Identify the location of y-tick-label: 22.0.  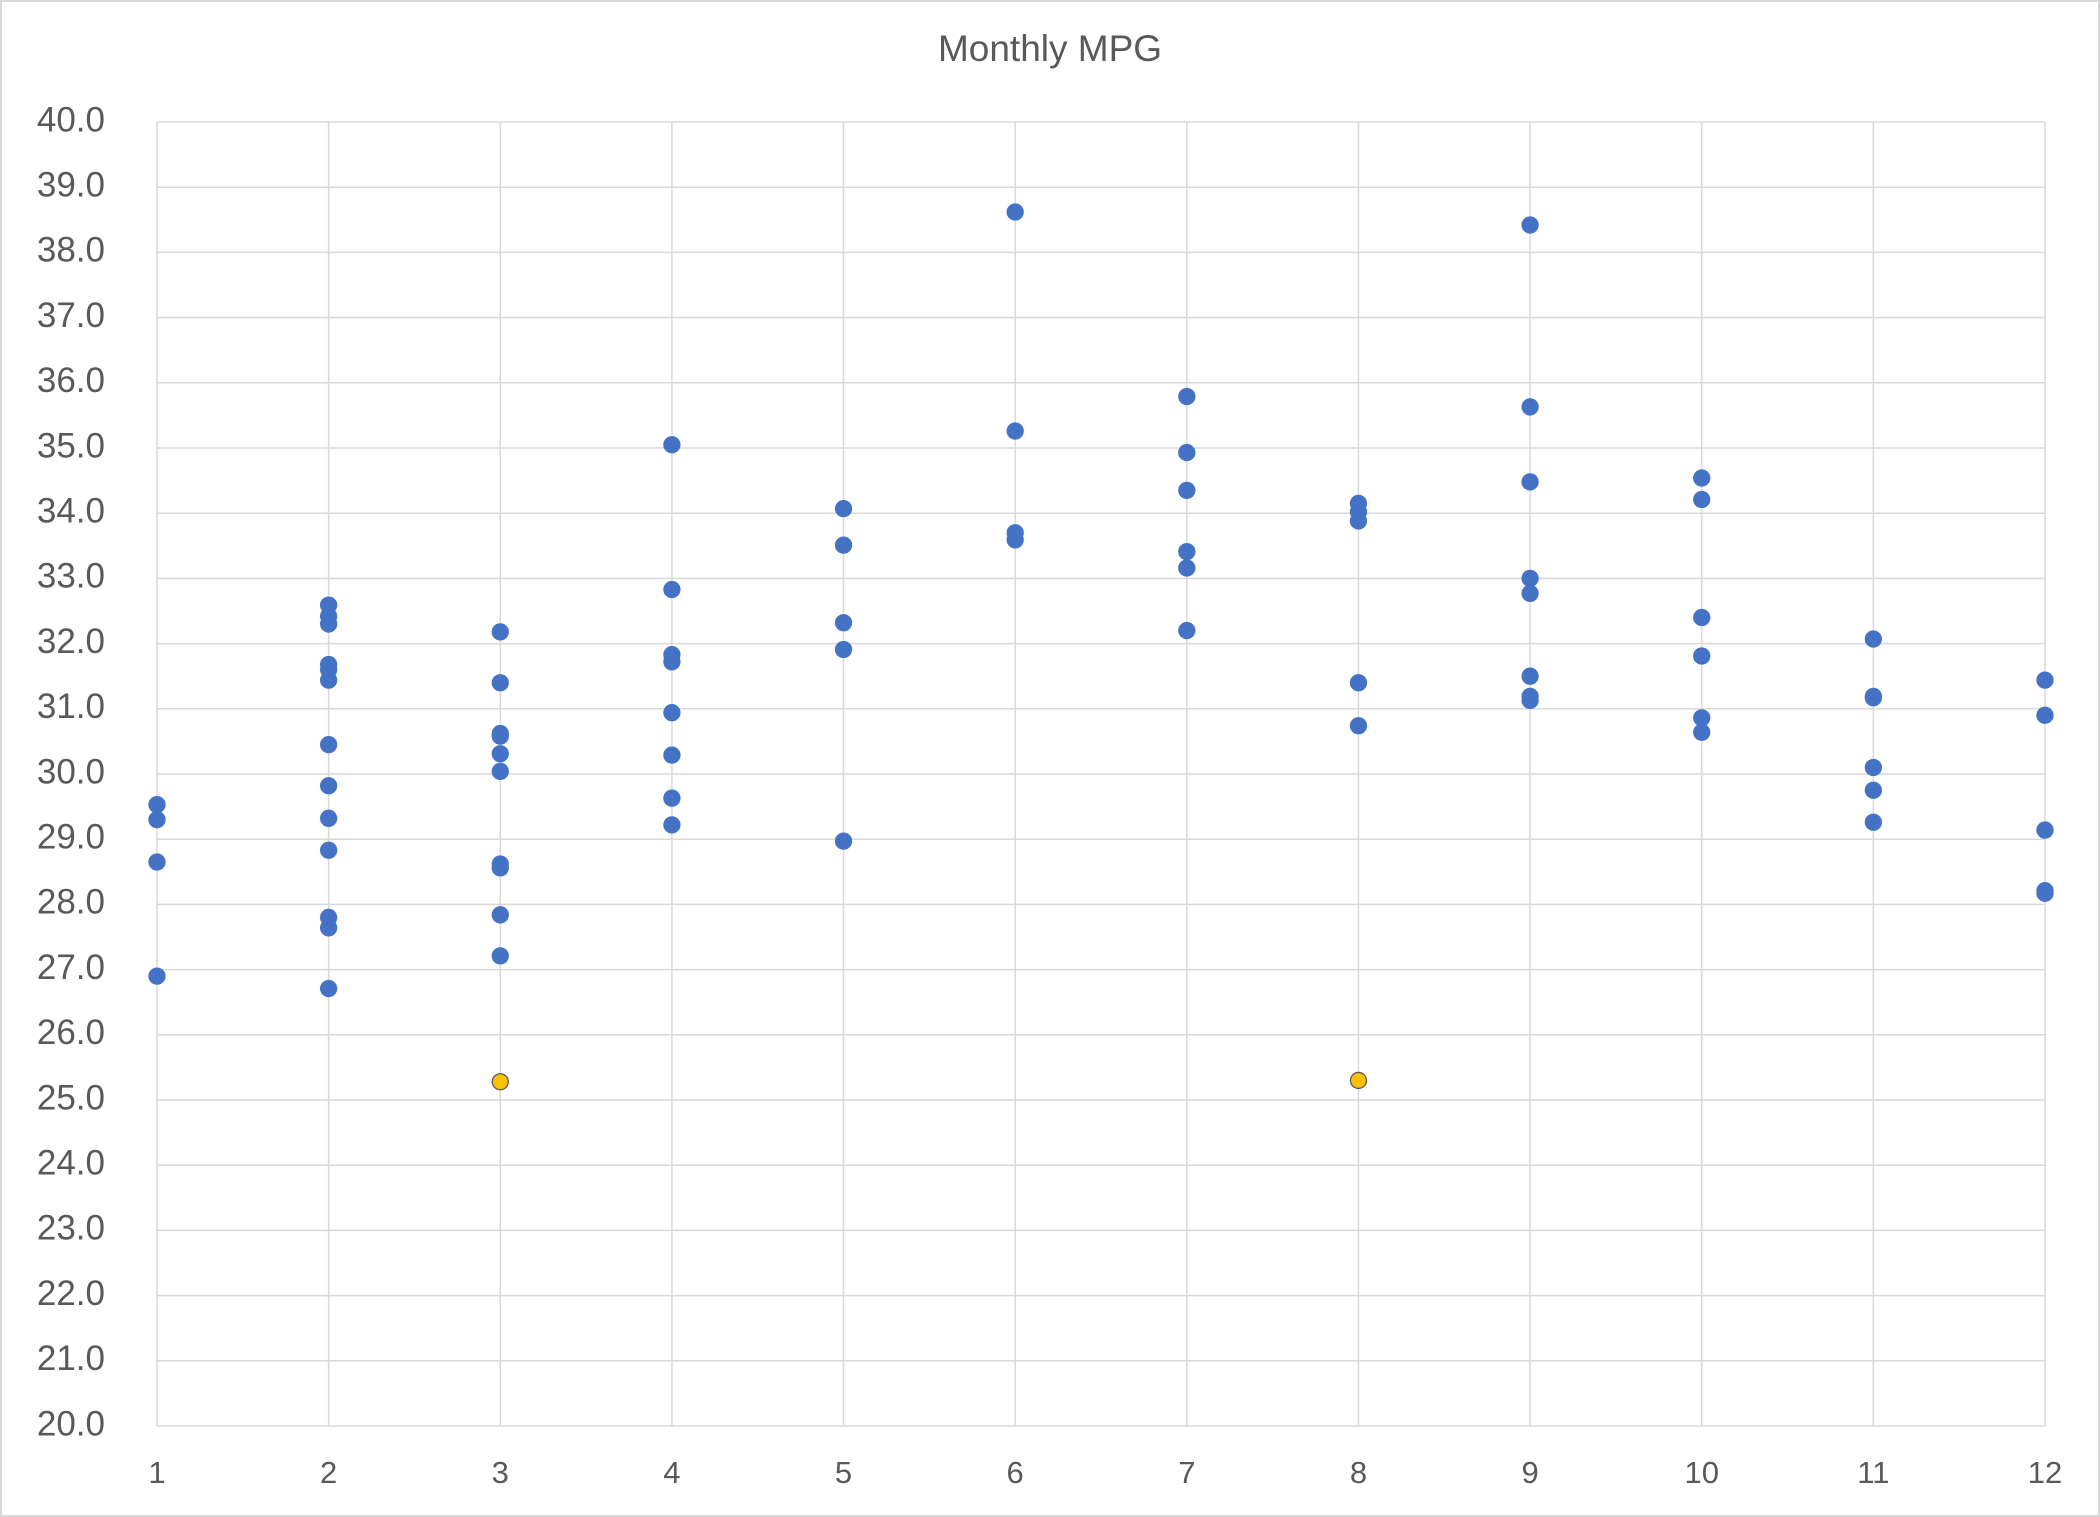
(71, 1293).